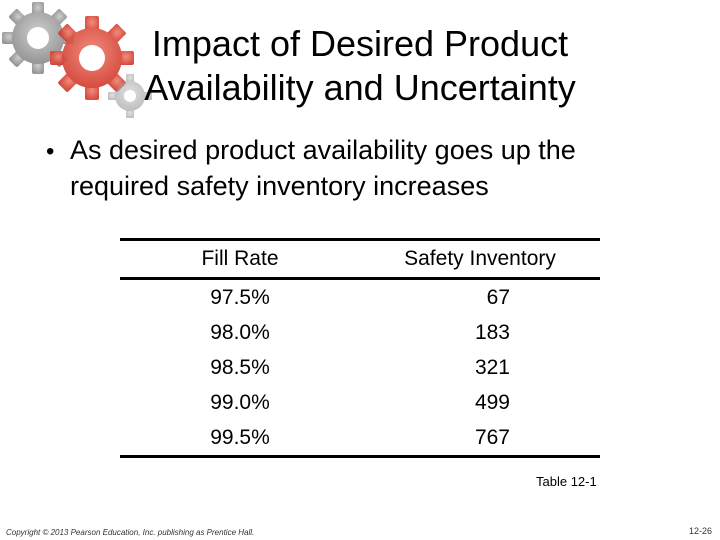 The image size is (720, 540). I want to click on fill-rate-cell: 98.5%, so click(240, 367).